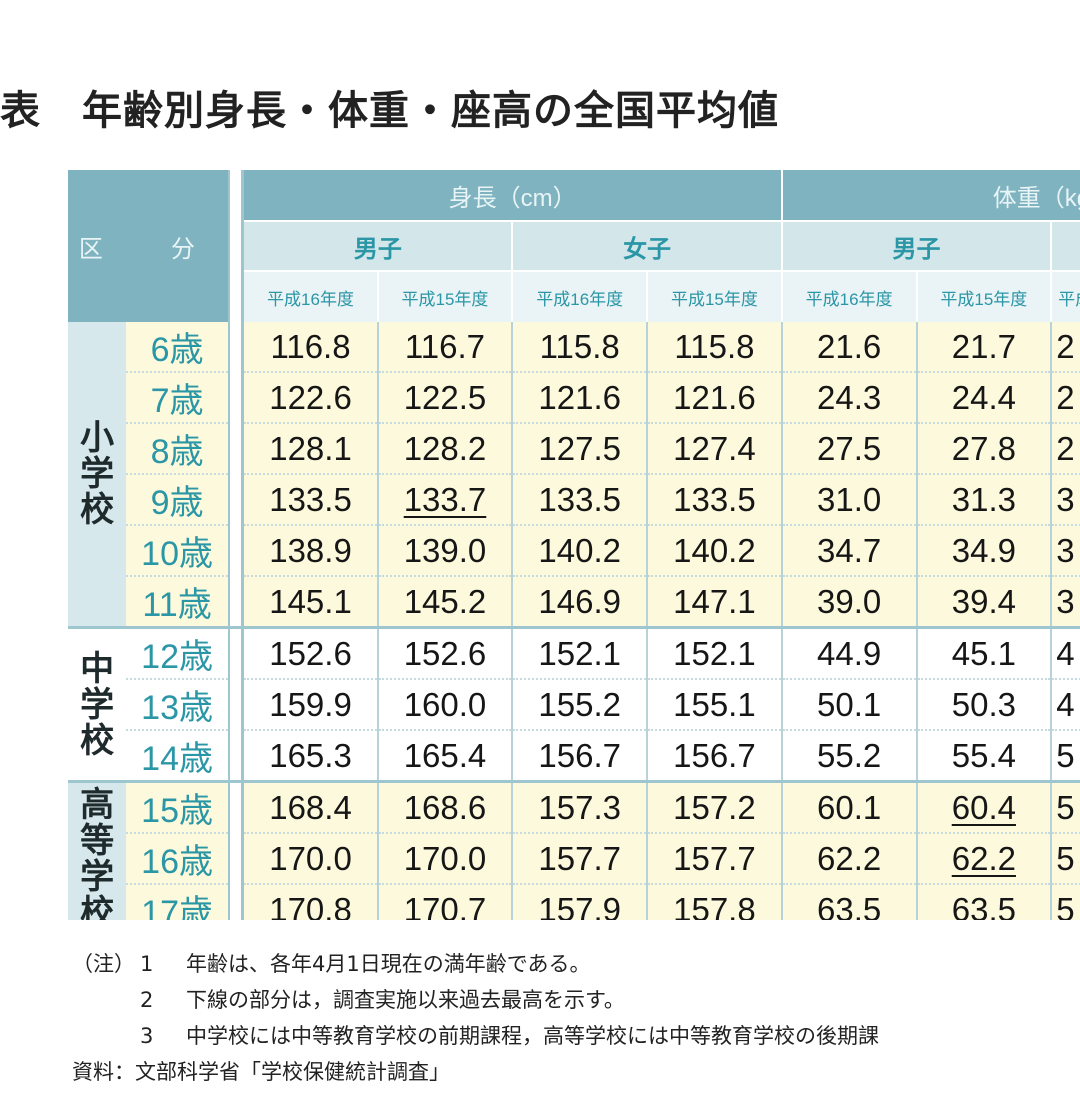 The width and height of the screenshot is (1080, 1103). I want to click on note-text: 下線の部分は，調査実施以来過去最高を示す。, so click(405, 1000).